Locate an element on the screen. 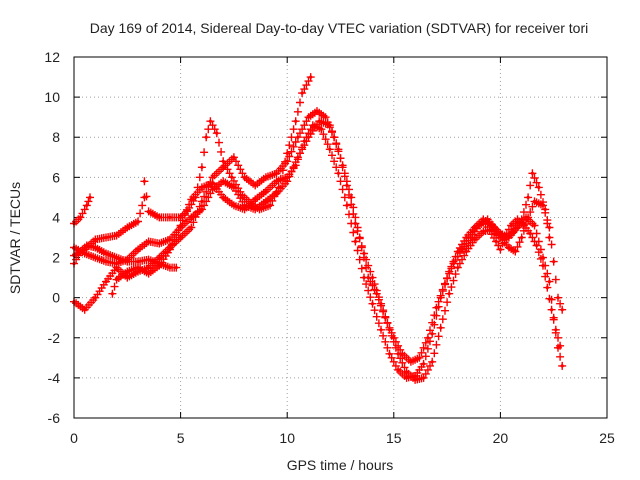 The width and height of the screenshot is (640, 480). x-tick-label: 15 is located at coordinates (394, 438).